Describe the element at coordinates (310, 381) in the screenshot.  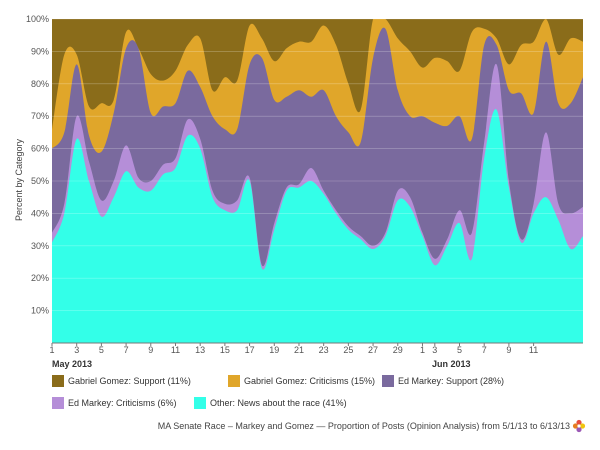
I see `legend-label: Gabriel Gomez: Criticisms (15%)` at that location.